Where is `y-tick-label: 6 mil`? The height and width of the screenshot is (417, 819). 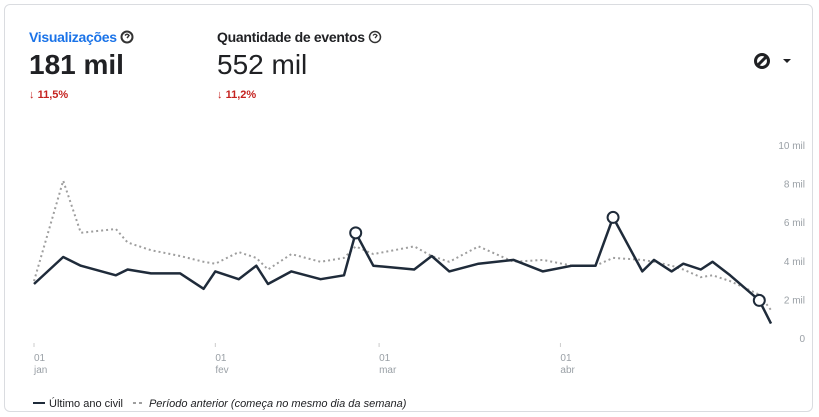 y-tick-label: 6 mil is located at coordinates (794, 223).